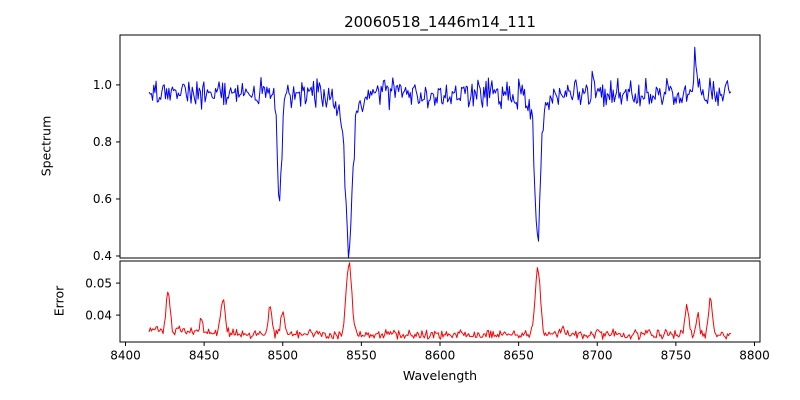 This screenshot has height=400, width=800. Describe the element at coordinates (440, 355) in the screenshot. I see `x-tick-label: 8600` at that location.